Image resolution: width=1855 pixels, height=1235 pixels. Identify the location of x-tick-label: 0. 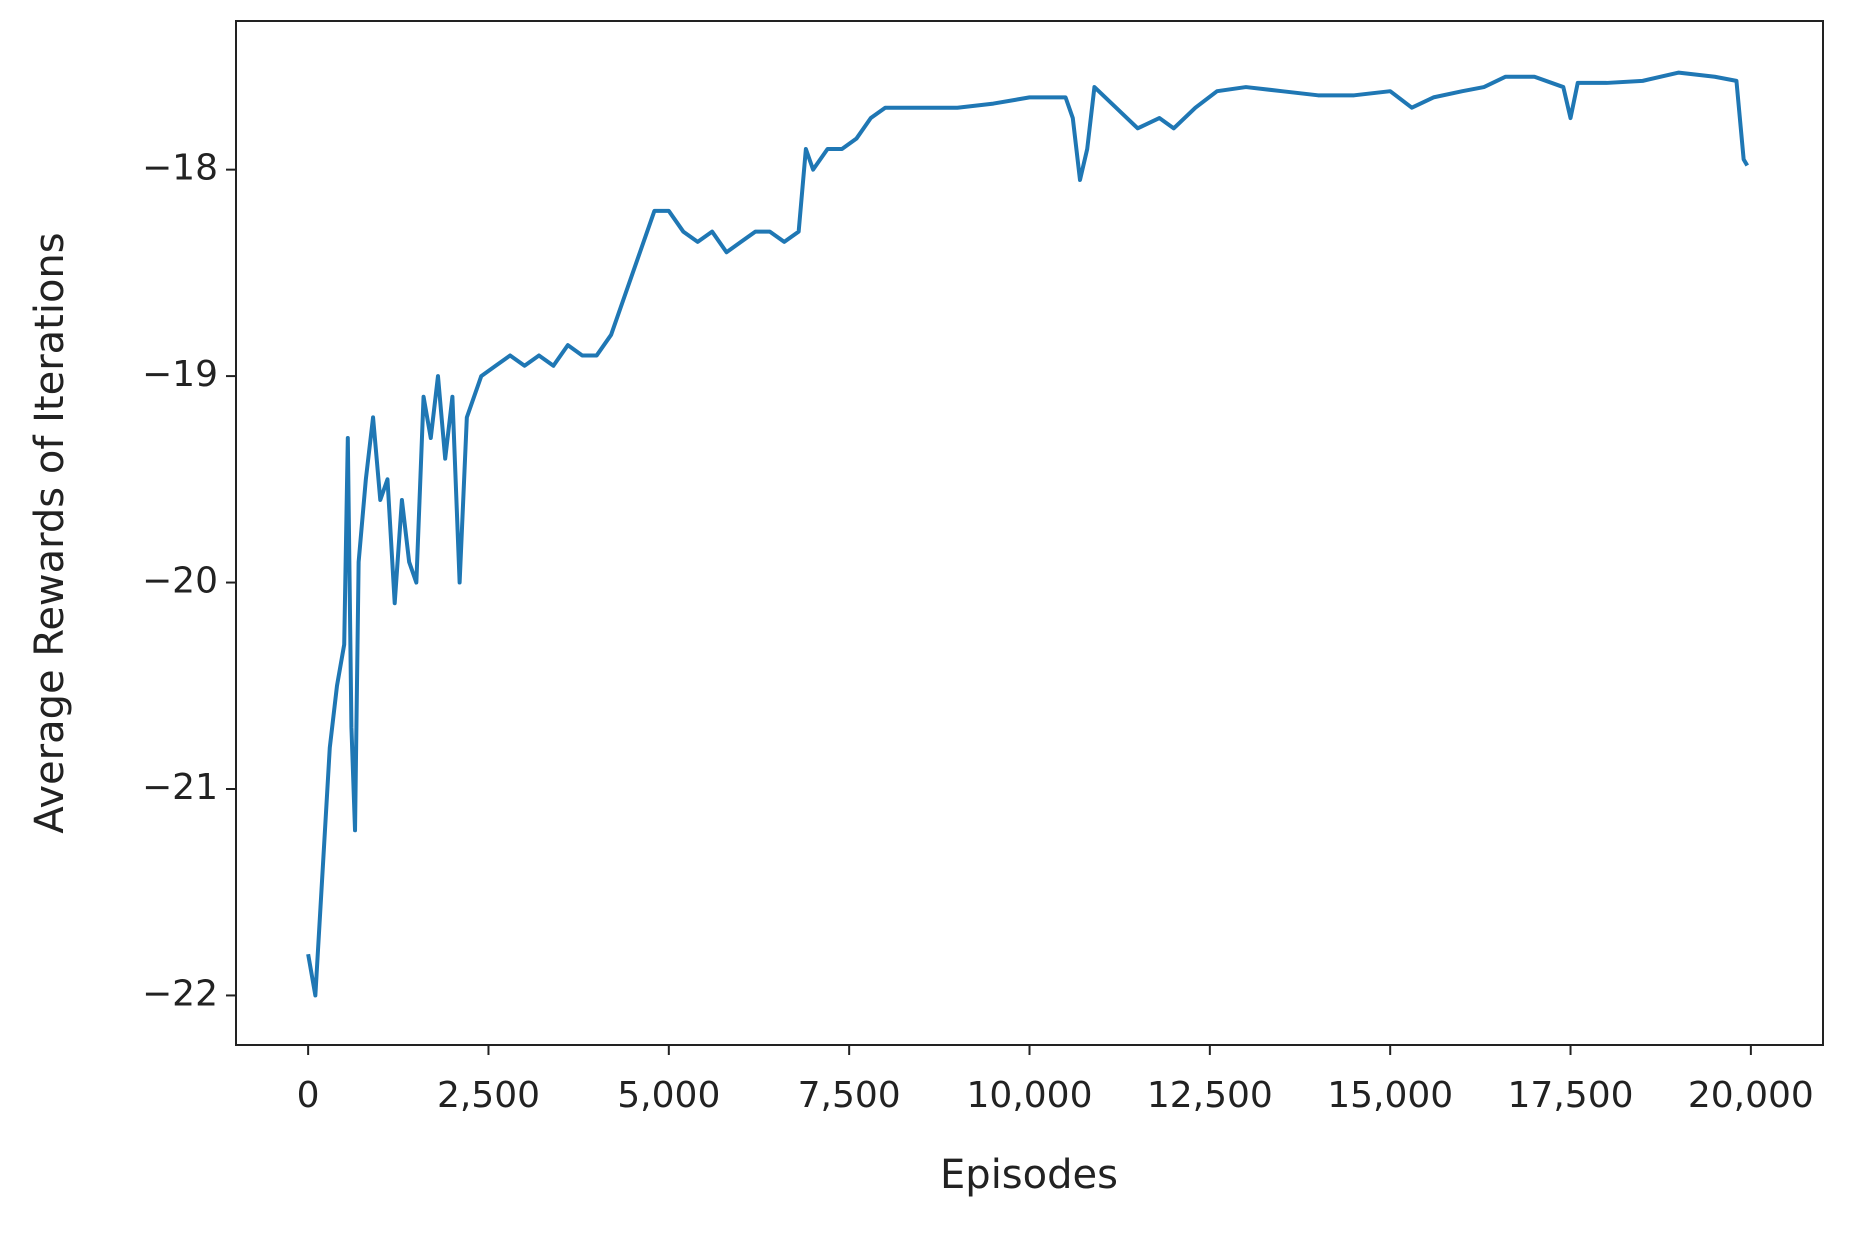
(308, 1095).